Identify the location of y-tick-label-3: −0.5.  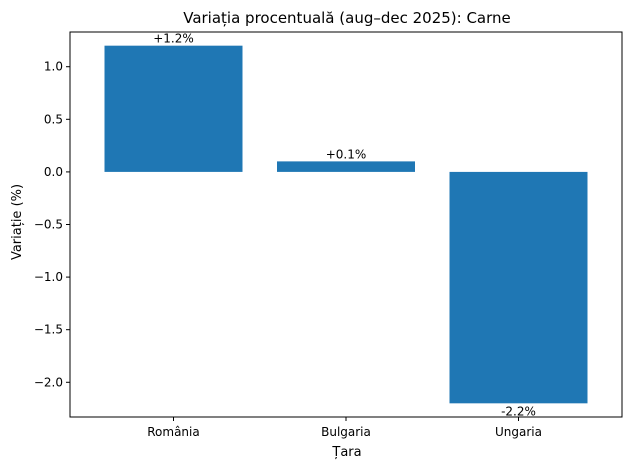
(48, 225).